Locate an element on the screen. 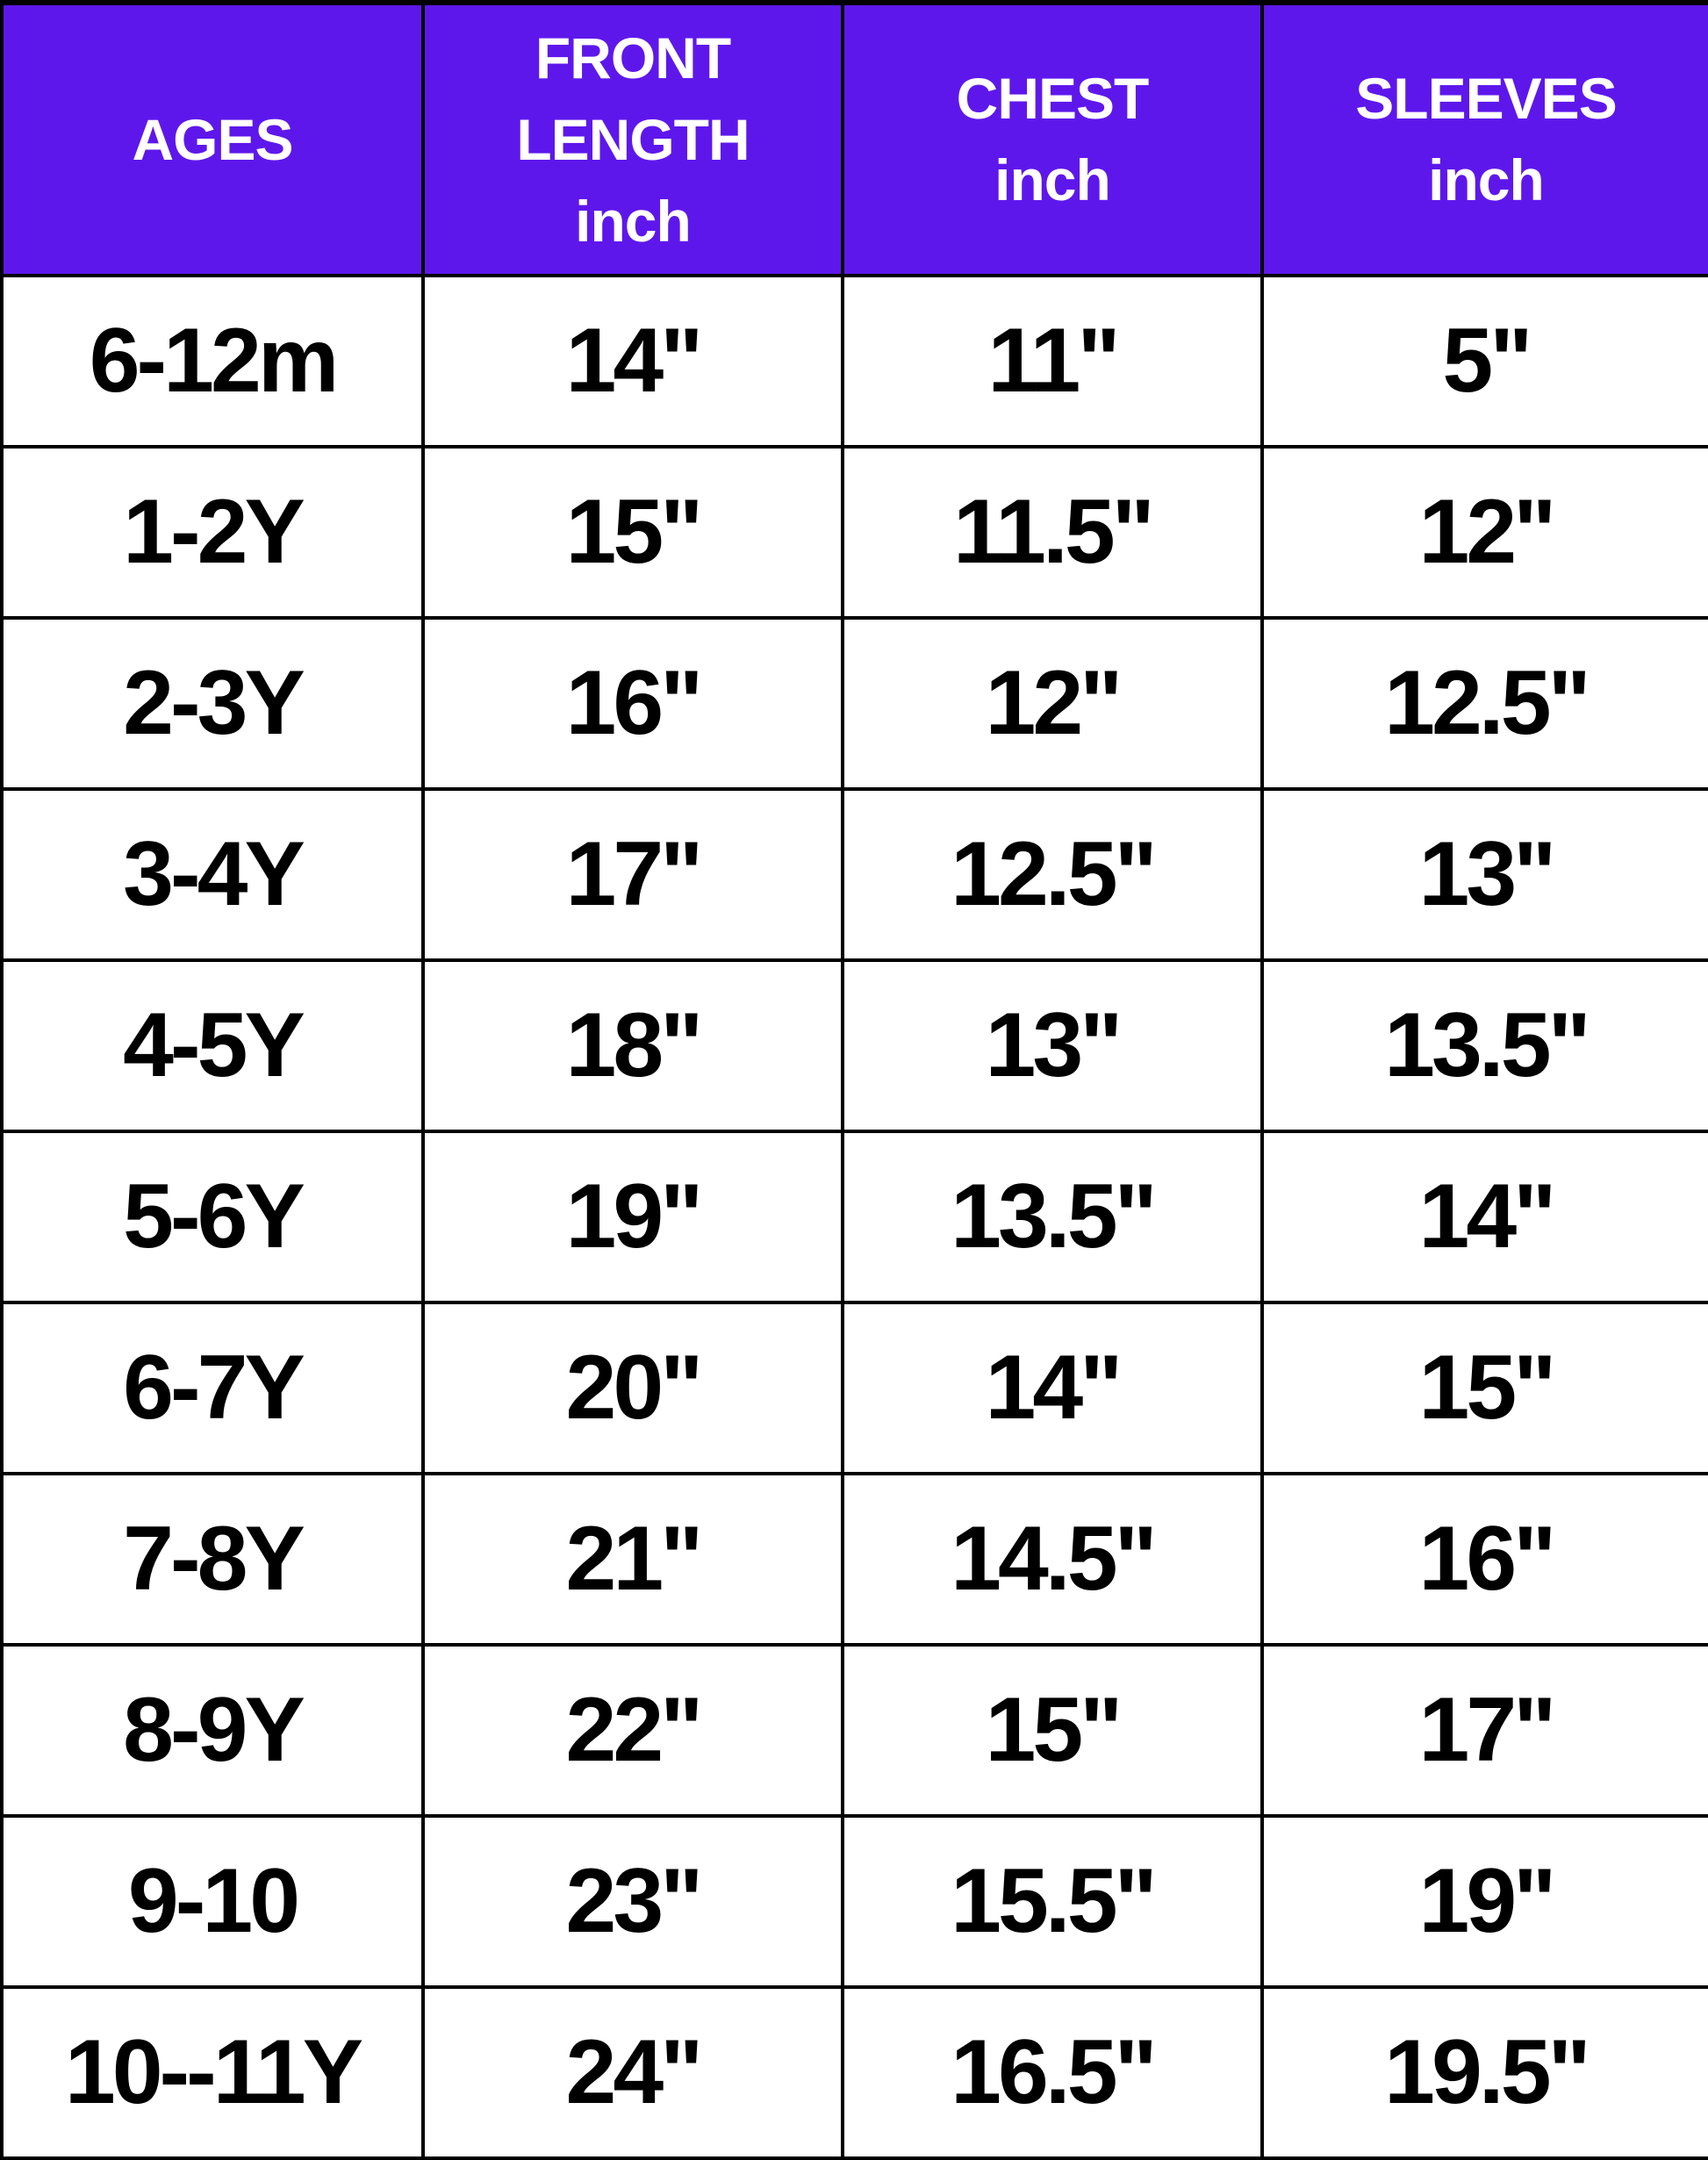 This screenshot has width=1708, height=2160. table-row: 6-12m 14" 11" 5" is located at coordinates (854, 362).